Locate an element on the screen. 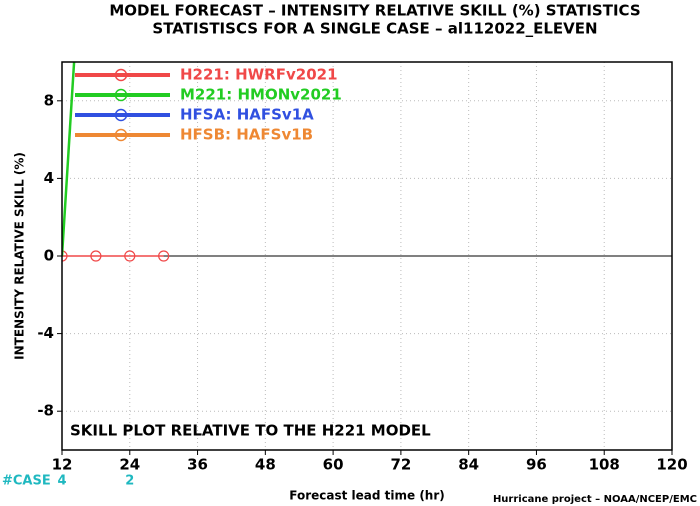  footer: Hurricane project – NOAA/NCEP/EMC is located at coordinates (595, 499).